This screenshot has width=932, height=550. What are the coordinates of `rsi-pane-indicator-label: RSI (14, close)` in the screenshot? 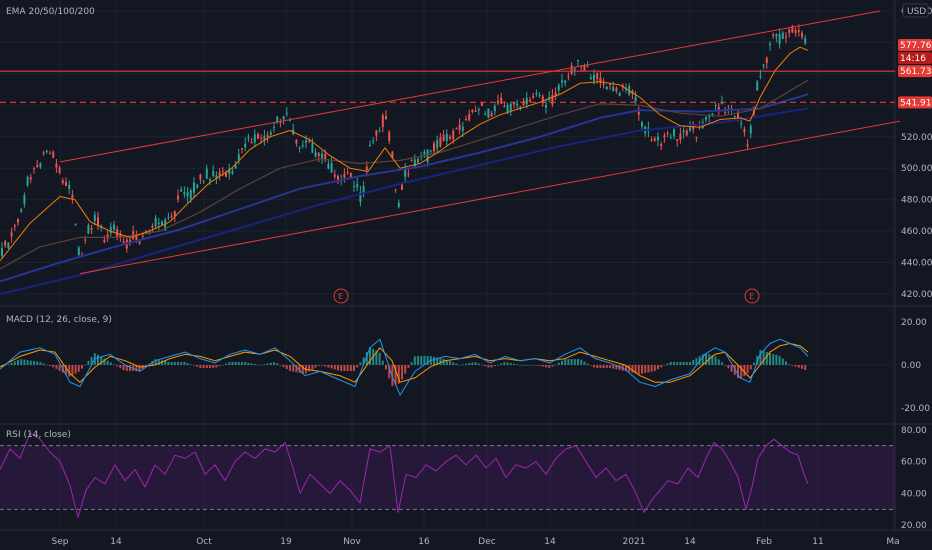 It's located at (38, 435).